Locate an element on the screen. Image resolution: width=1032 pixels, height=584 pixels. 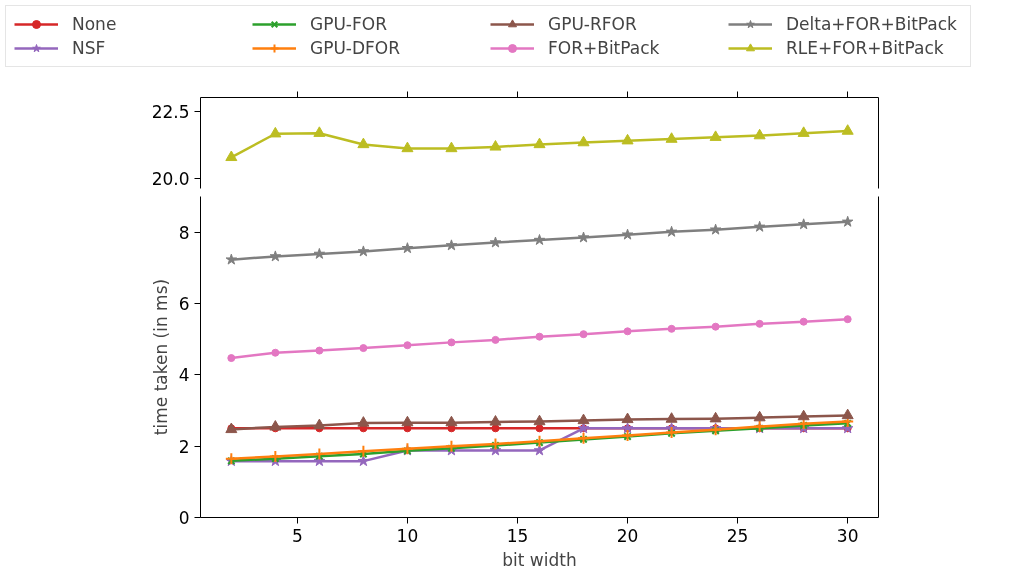
x-axis-title: bit width is located at coordinates (539, 559).